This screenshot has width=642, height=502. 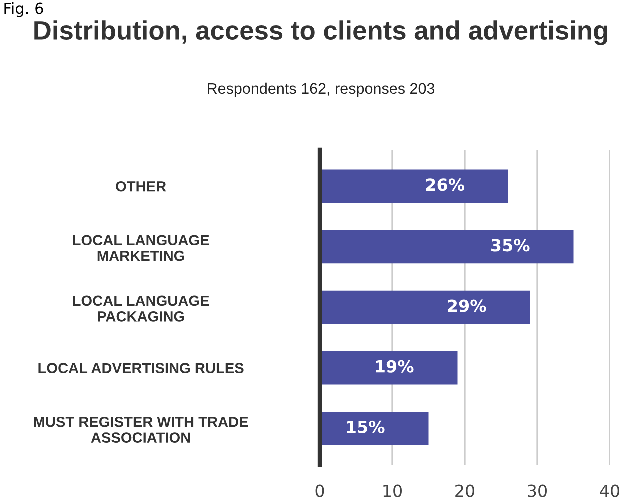 I want to click on caption: Fig. 6, so click(x=24, y=10).